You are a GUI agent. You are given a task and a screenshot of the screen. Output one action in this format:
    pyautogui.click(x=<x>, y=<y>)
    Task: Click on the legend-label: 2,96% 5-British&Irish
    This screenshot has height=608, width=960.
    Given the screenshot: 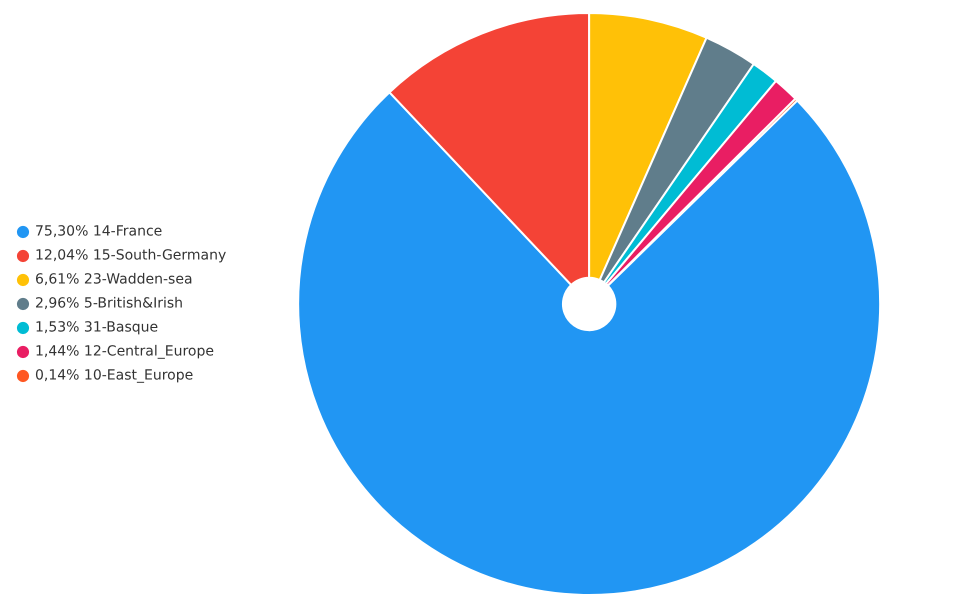 What is the action you would take?
    pyautogui.click(x=109, y=304)
    